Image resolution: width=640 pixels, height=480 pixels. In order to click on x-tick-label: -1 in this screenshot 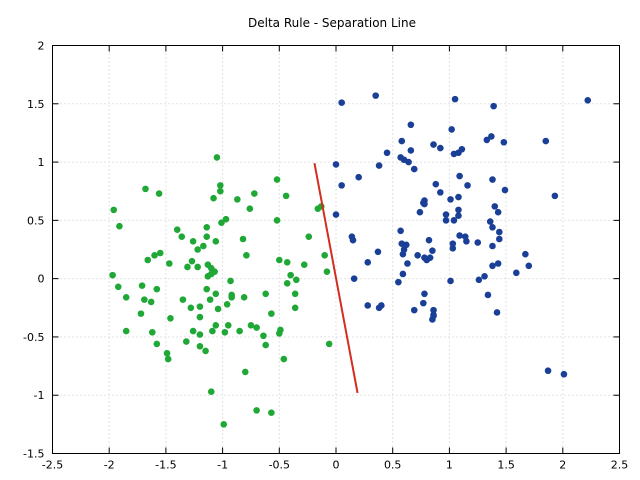, I will do `click(222, 465)`.